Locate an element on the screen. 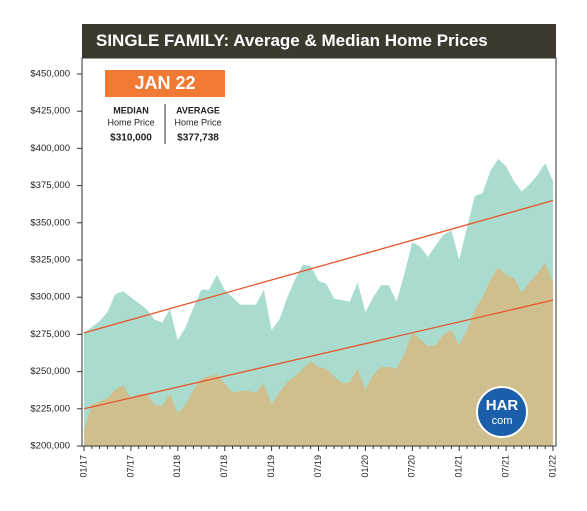  x-tick-label: 07/21 is located at coordinates (505, 466).